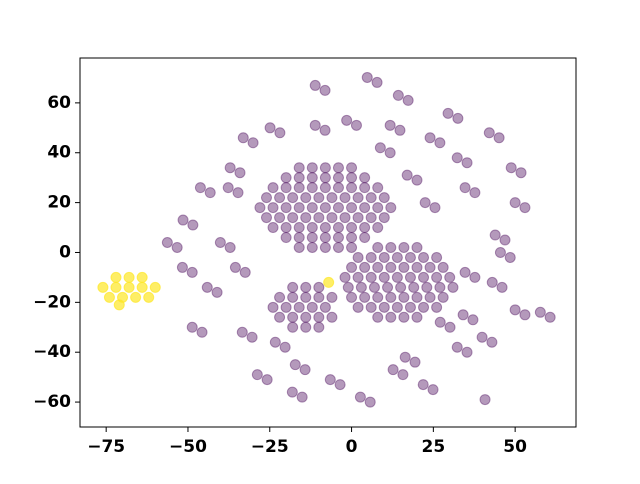 The width and height of the screenshot is (640, 484). I want to click on y-tick-label: 40, so click(59, 153).